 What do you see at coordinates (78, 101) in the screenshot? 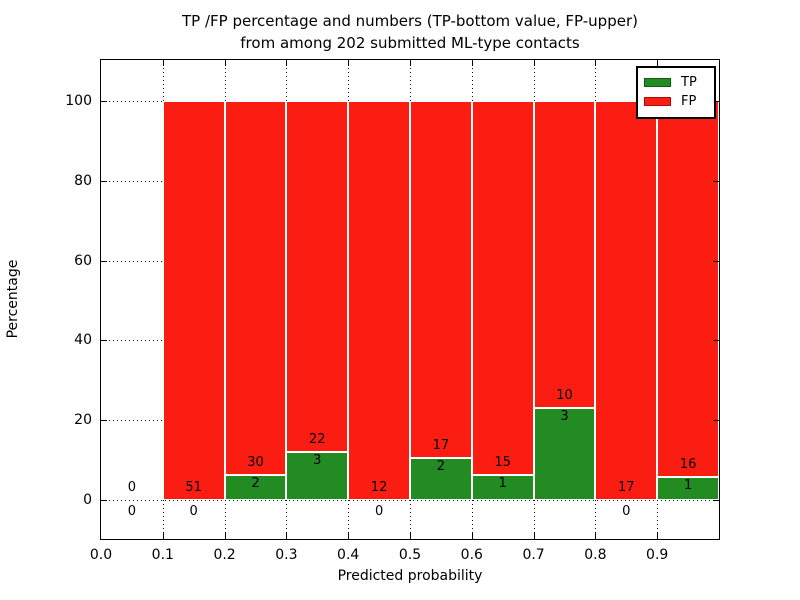
I see `y-tick-label: 100` at bounding box center [78, 101].